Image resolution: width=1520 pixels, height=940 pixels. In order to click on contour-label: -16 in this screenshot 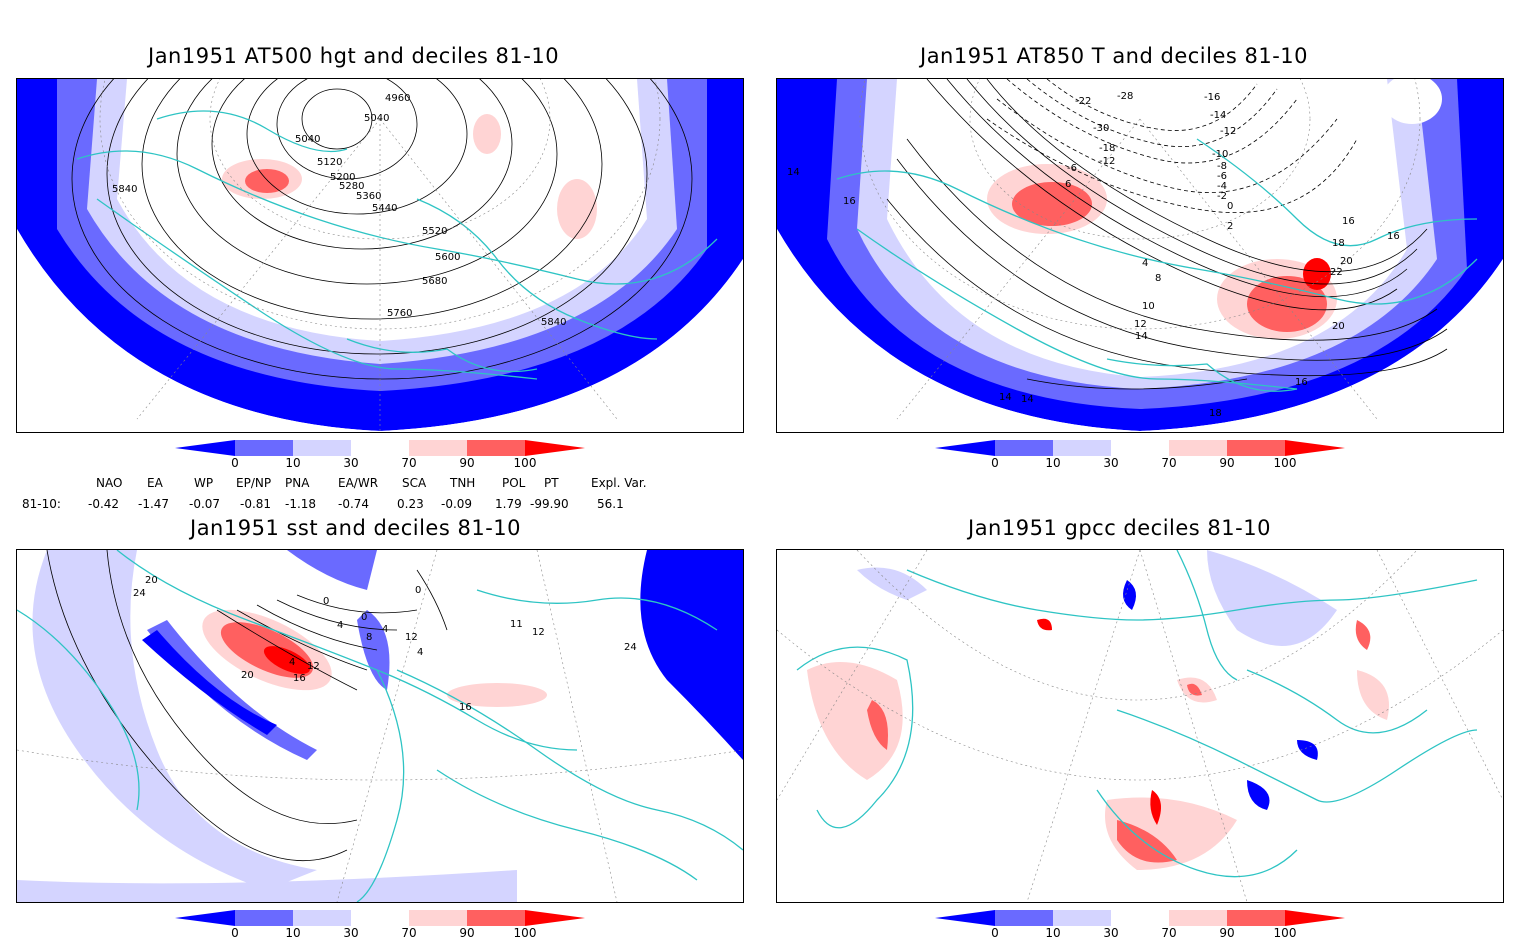, I will do `click(1212, 97)`.